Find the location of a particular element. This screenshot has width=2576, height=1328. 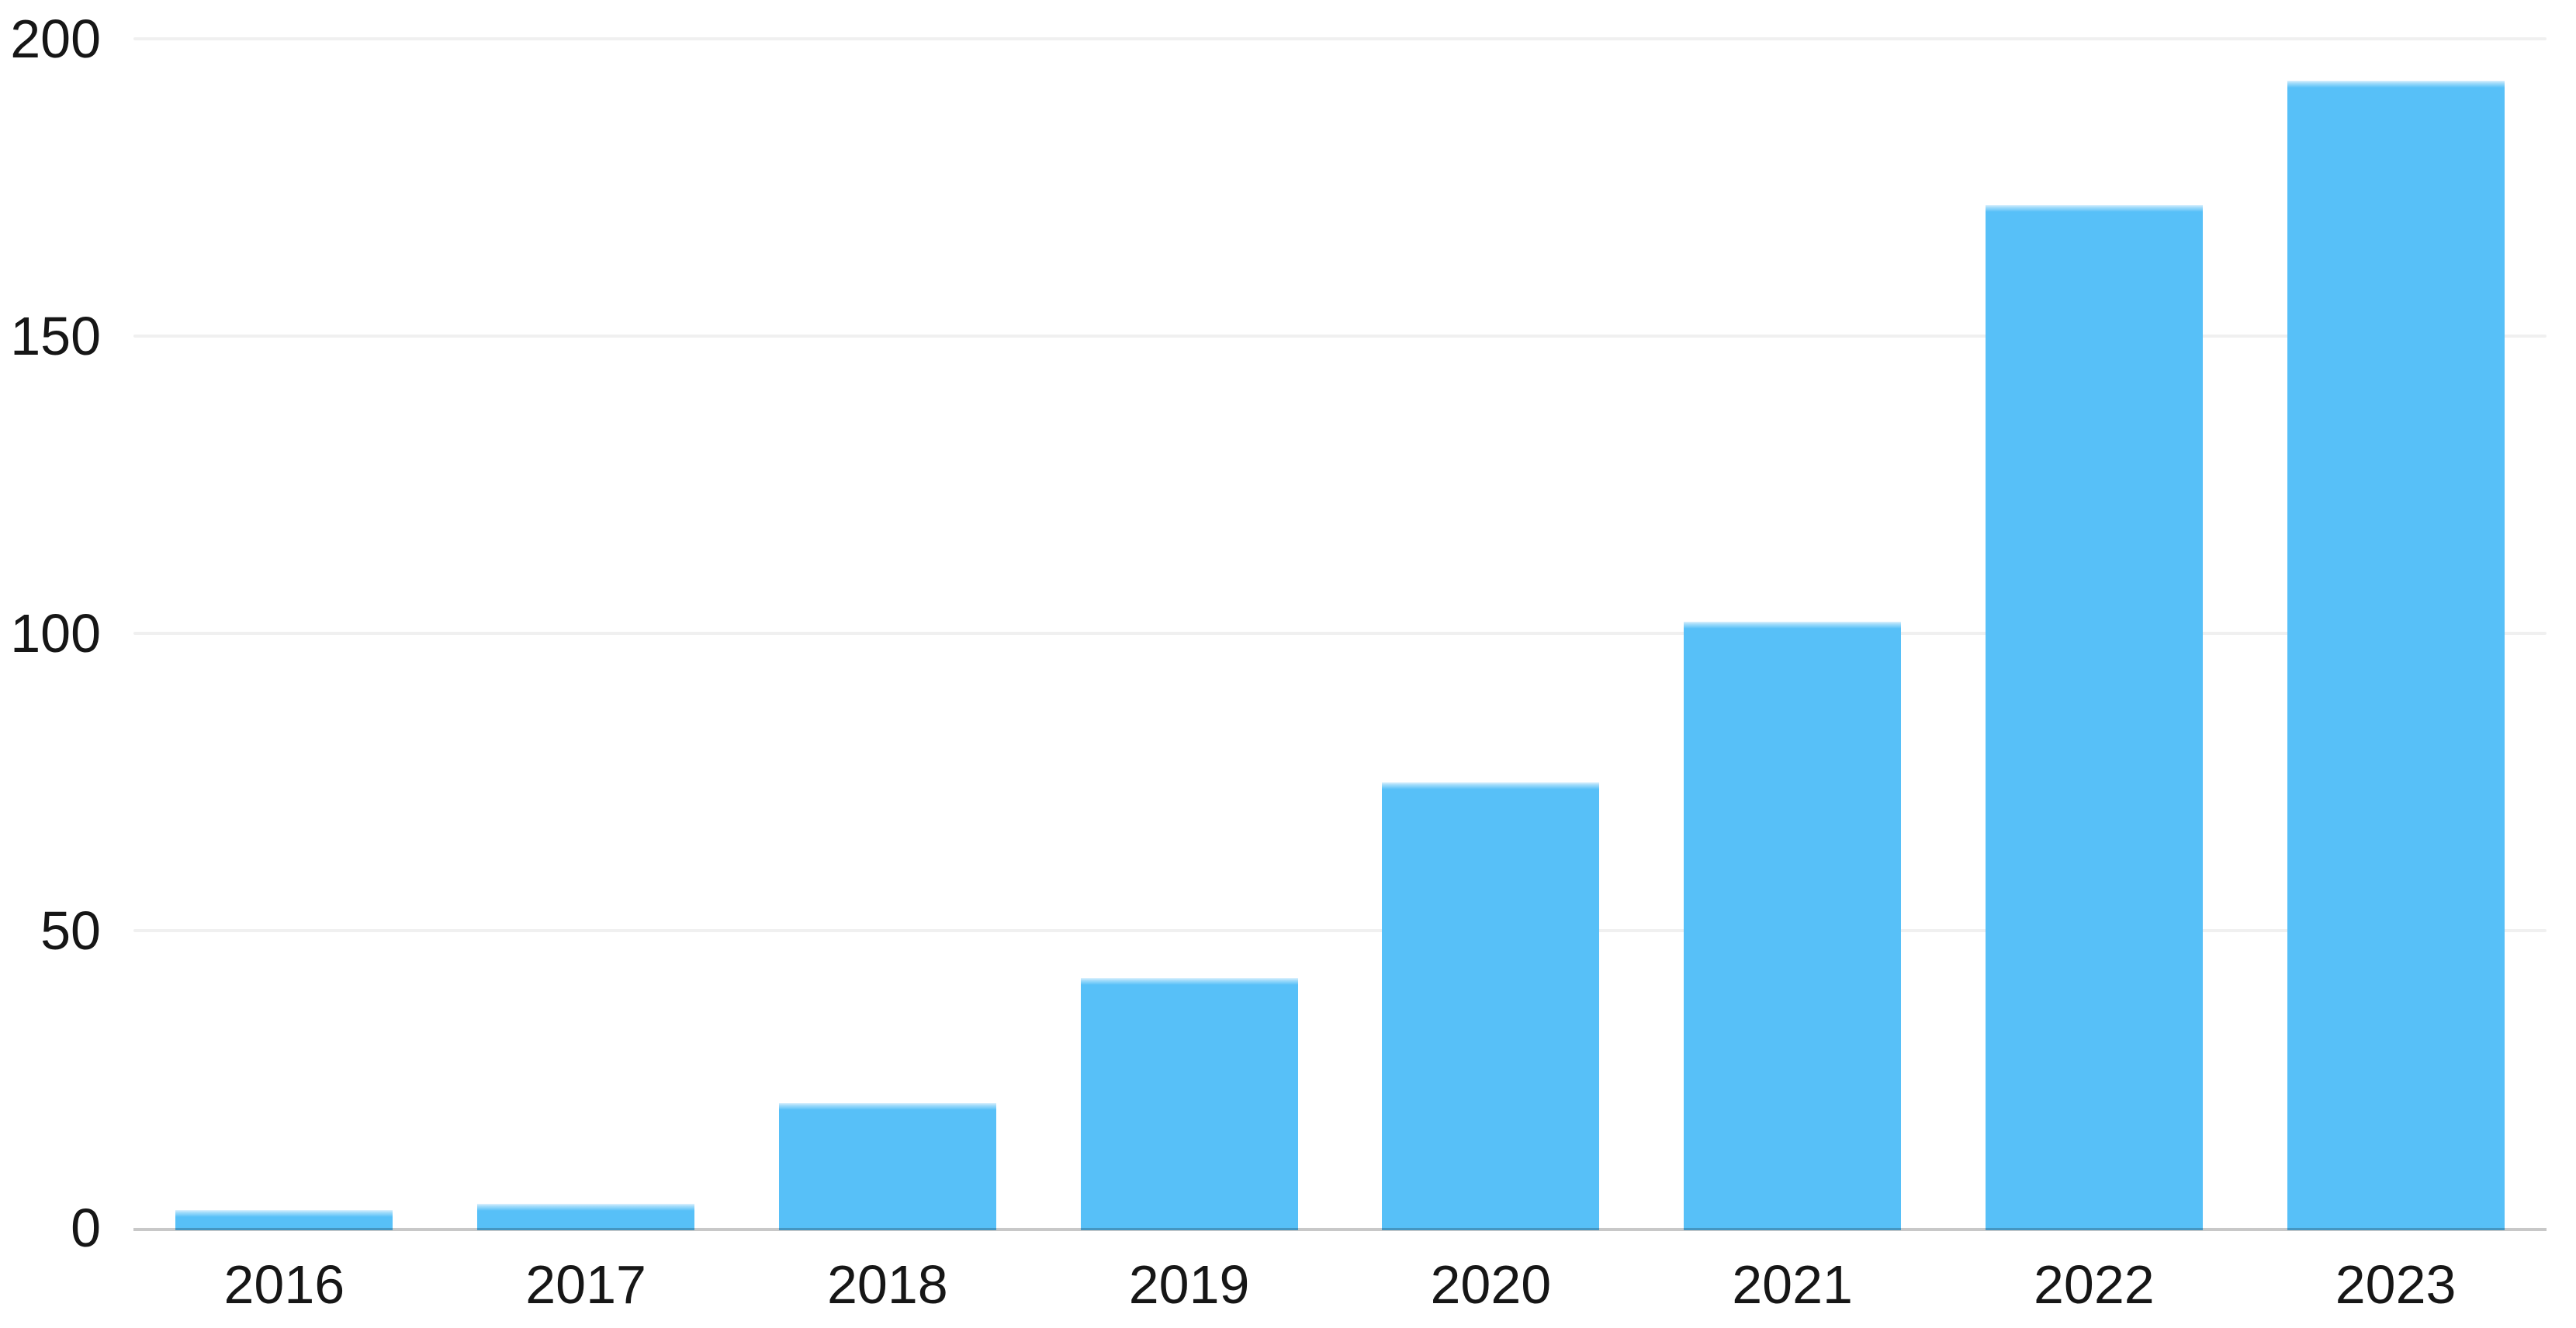

x-tick-label-2016: 2016 is located at coordinates (284, 1284).